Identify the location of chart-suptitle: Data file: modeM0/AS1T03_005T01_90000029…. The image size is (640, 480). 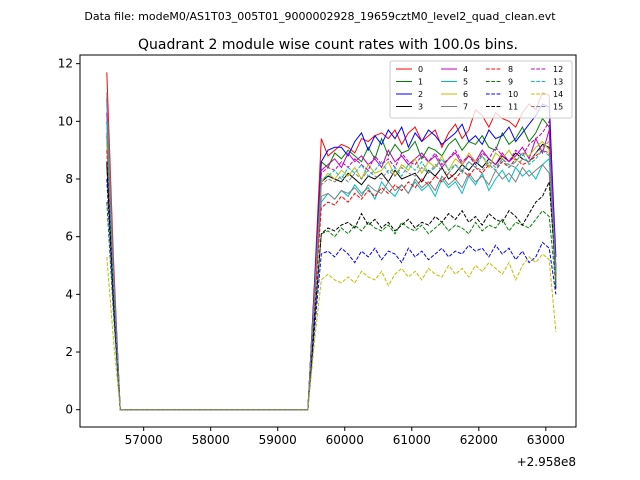
(320, 16).